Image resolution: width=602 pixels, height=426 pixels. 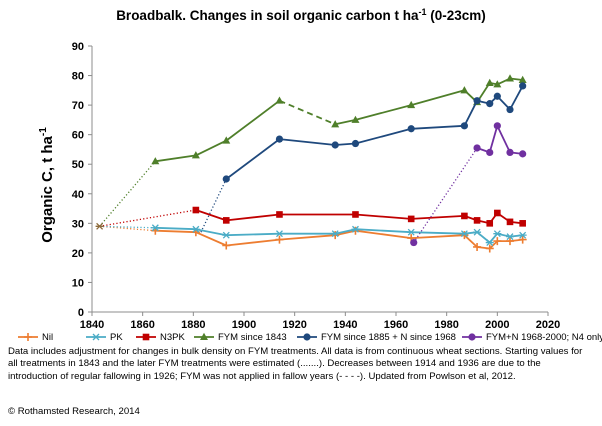 I want to click on y-axis-label: Organic C, t ha-1, so click(x=47, y=185).